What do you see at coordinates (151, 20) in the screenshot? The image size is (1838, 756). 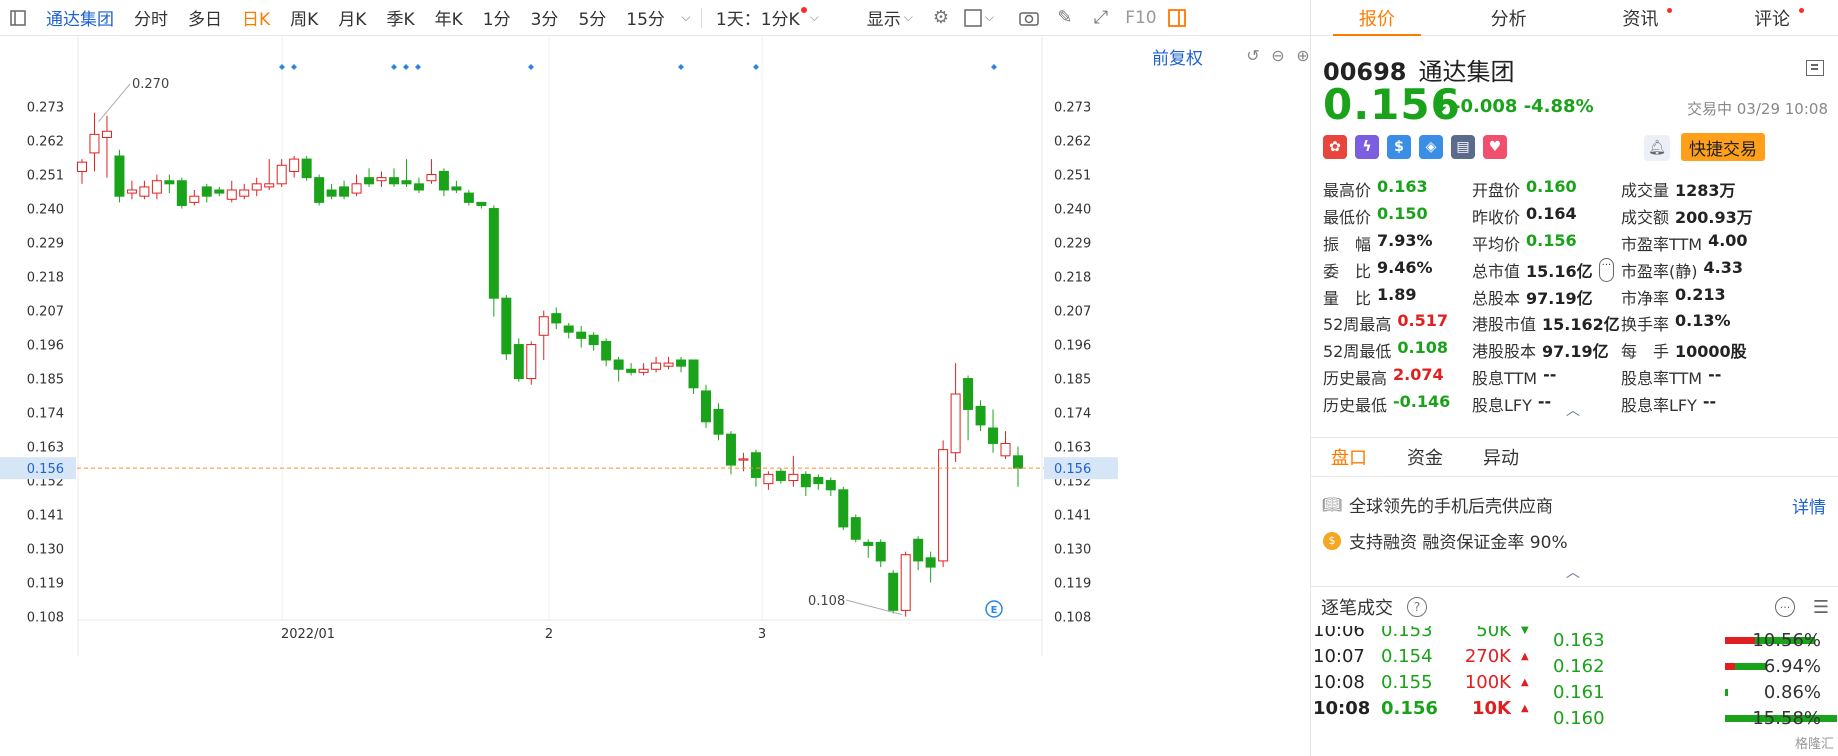 I see `period-tab: 分时` at bounding box center [151, 20].